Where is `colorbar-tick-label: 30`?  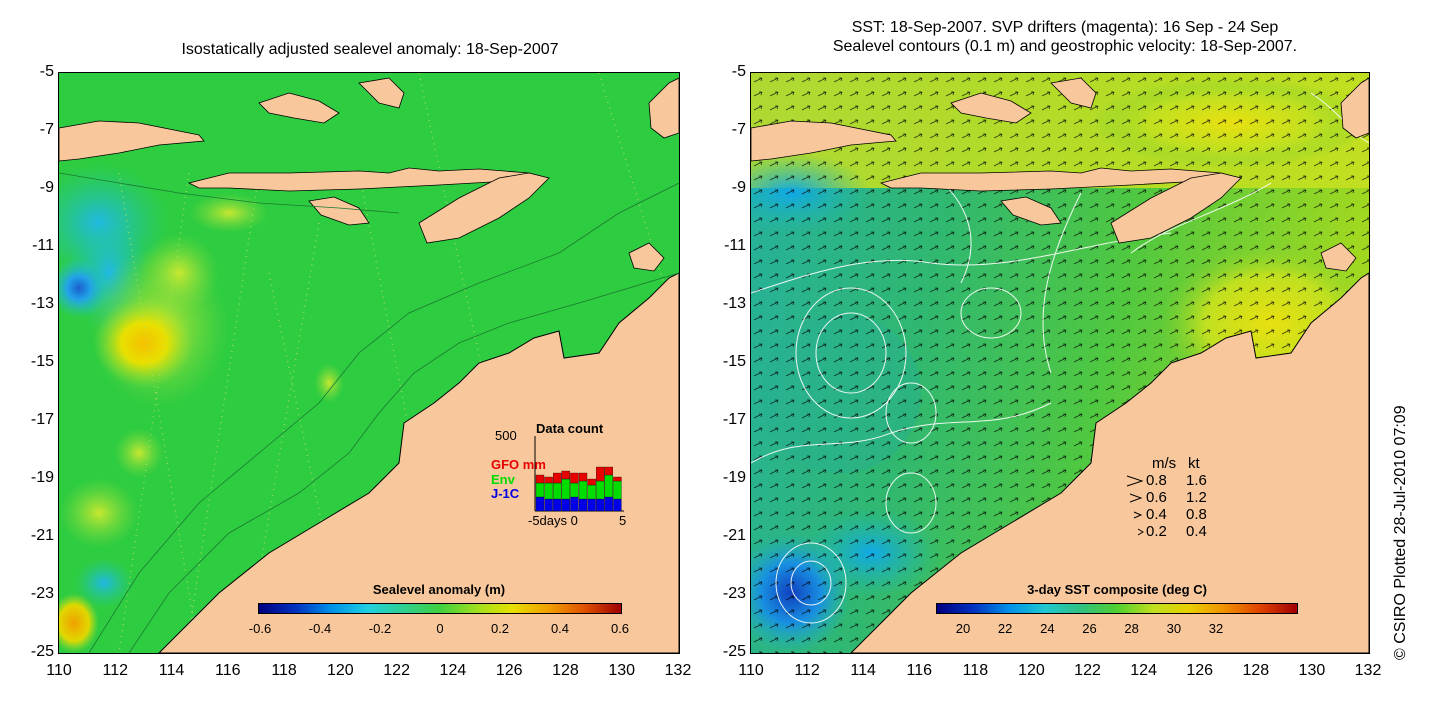 colorbar-tick-label: 30 is located at coordinates (1174, 628).